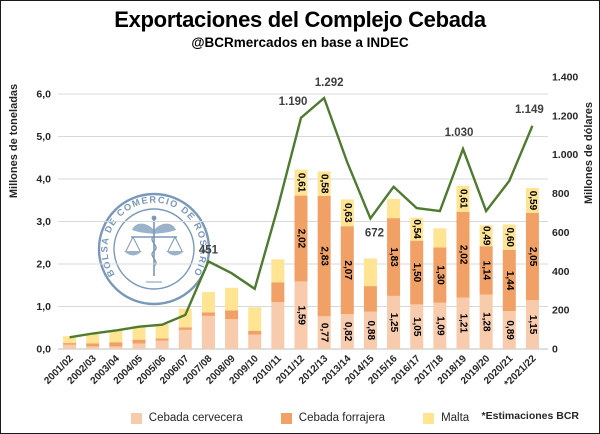 The height and width of the screenshot is (434, 600). Describe the element at coordinates (370, 331) in the screenshot. I see `bar-segment-label: 0,88` at that location.